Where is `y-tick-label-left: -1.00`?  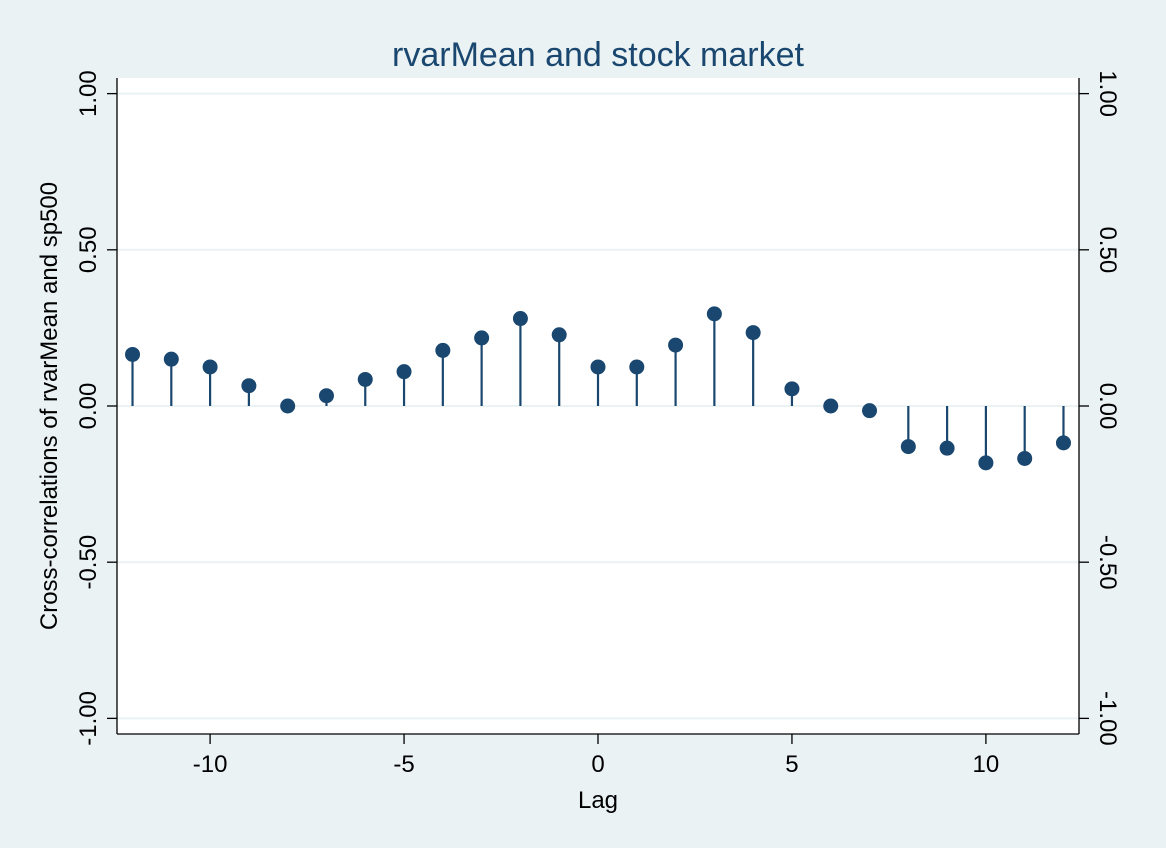
y-tick-label-left: -1.00 is located at coordinates (88, 718).